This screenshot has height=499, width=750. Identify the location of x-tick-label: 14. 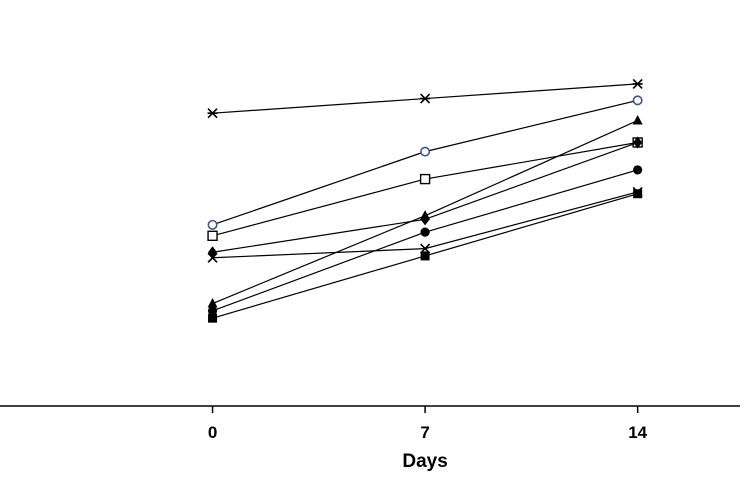
(637, 432).